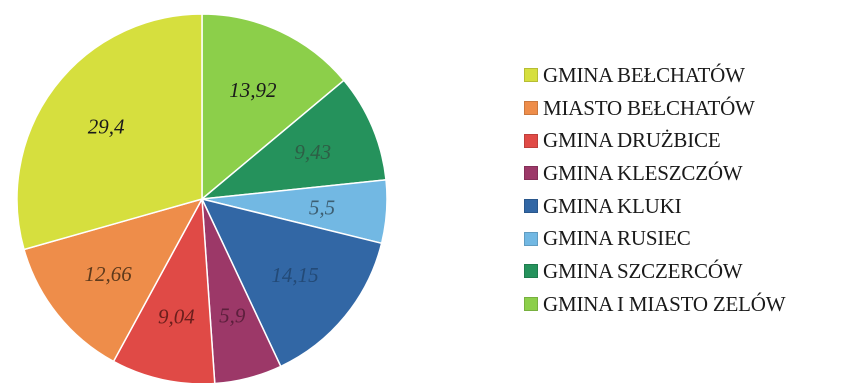  I want to click on legend-label: MIASTO BEŁCHATÓW, so click(649, 107).